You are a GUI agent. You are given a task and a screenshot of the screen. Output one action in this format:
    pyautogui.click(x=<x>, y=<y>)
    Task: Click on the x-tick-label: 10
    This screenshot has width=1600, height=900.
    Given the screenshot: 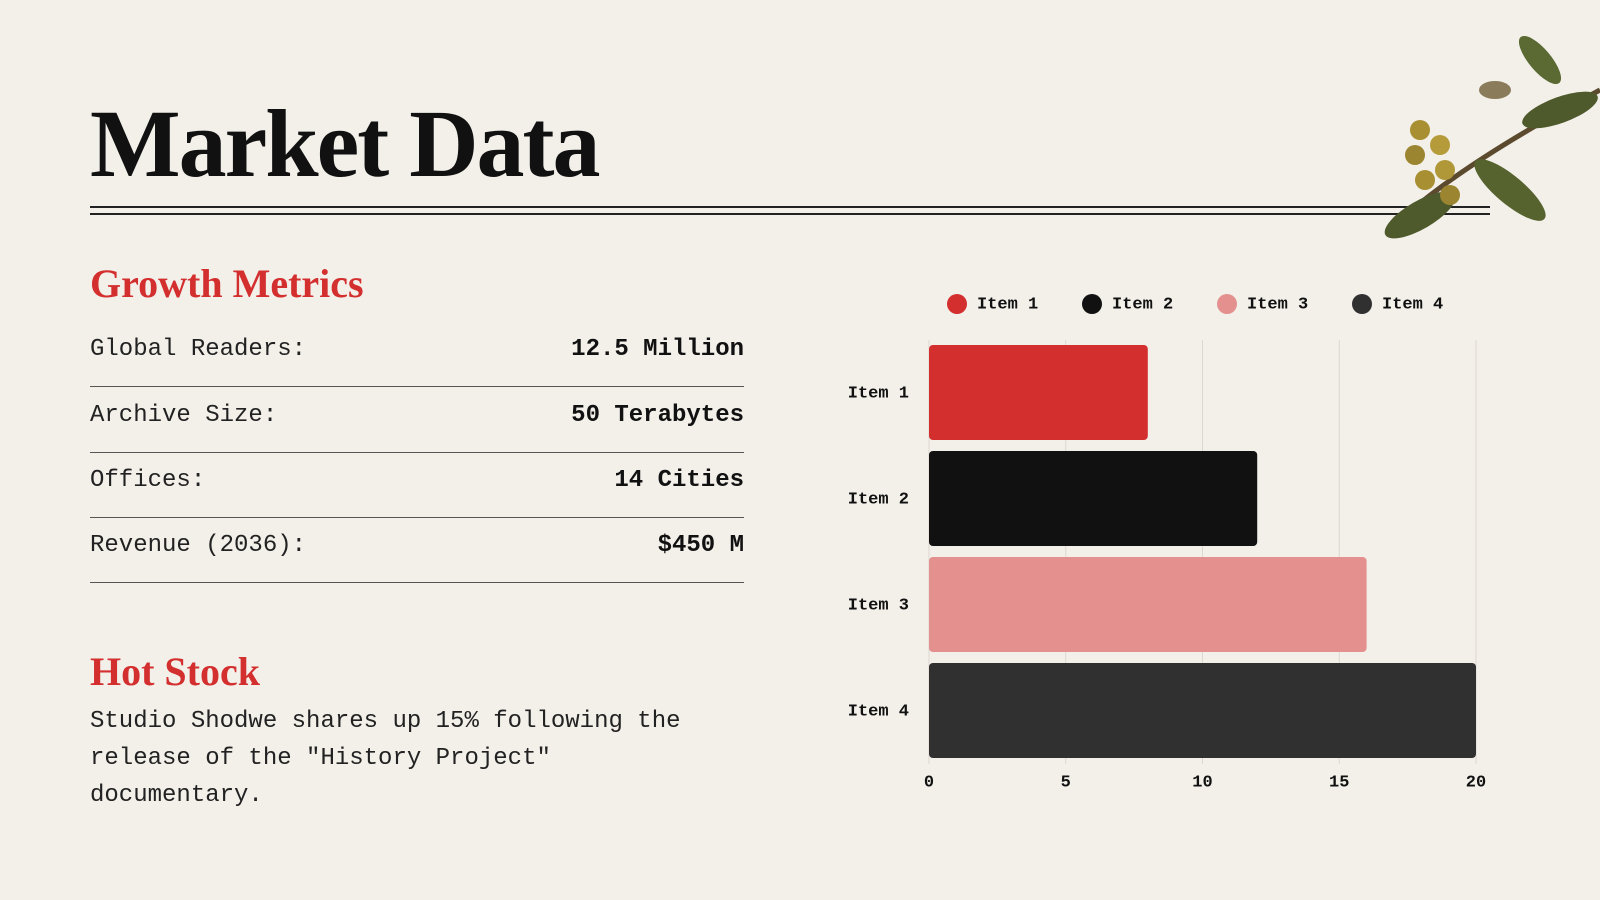 What is the action you would take?
    pyautogui.click(x=1202, y=782)
    